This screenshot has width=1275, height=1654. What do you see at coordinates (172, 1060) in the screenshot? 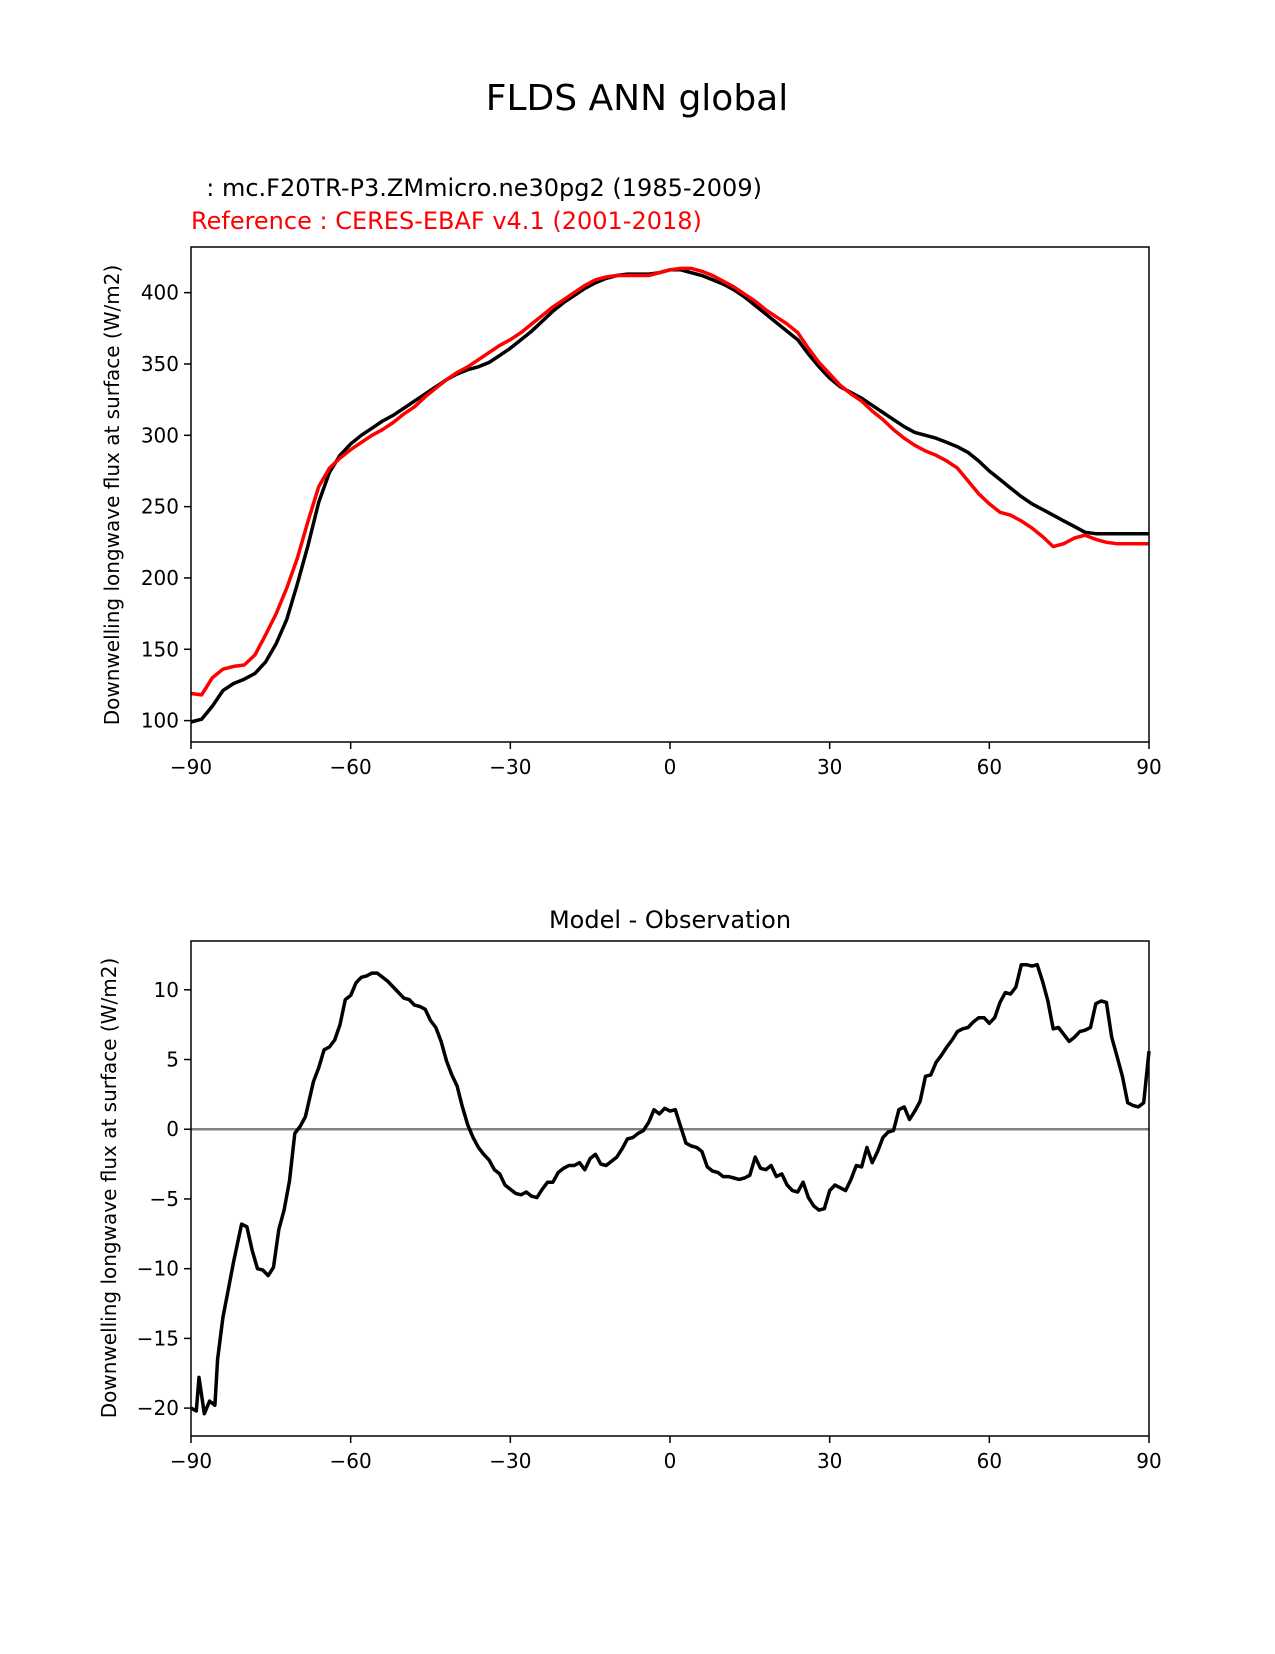
I see `y-tick-label: 5` at bounding box center [172, 1060].